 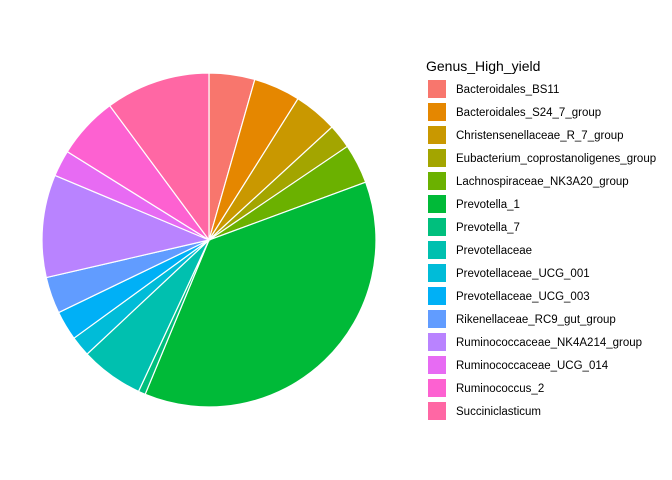 I want to click on legend-label-0: Bacteroidales_BS11, so click(x=507, y=90).